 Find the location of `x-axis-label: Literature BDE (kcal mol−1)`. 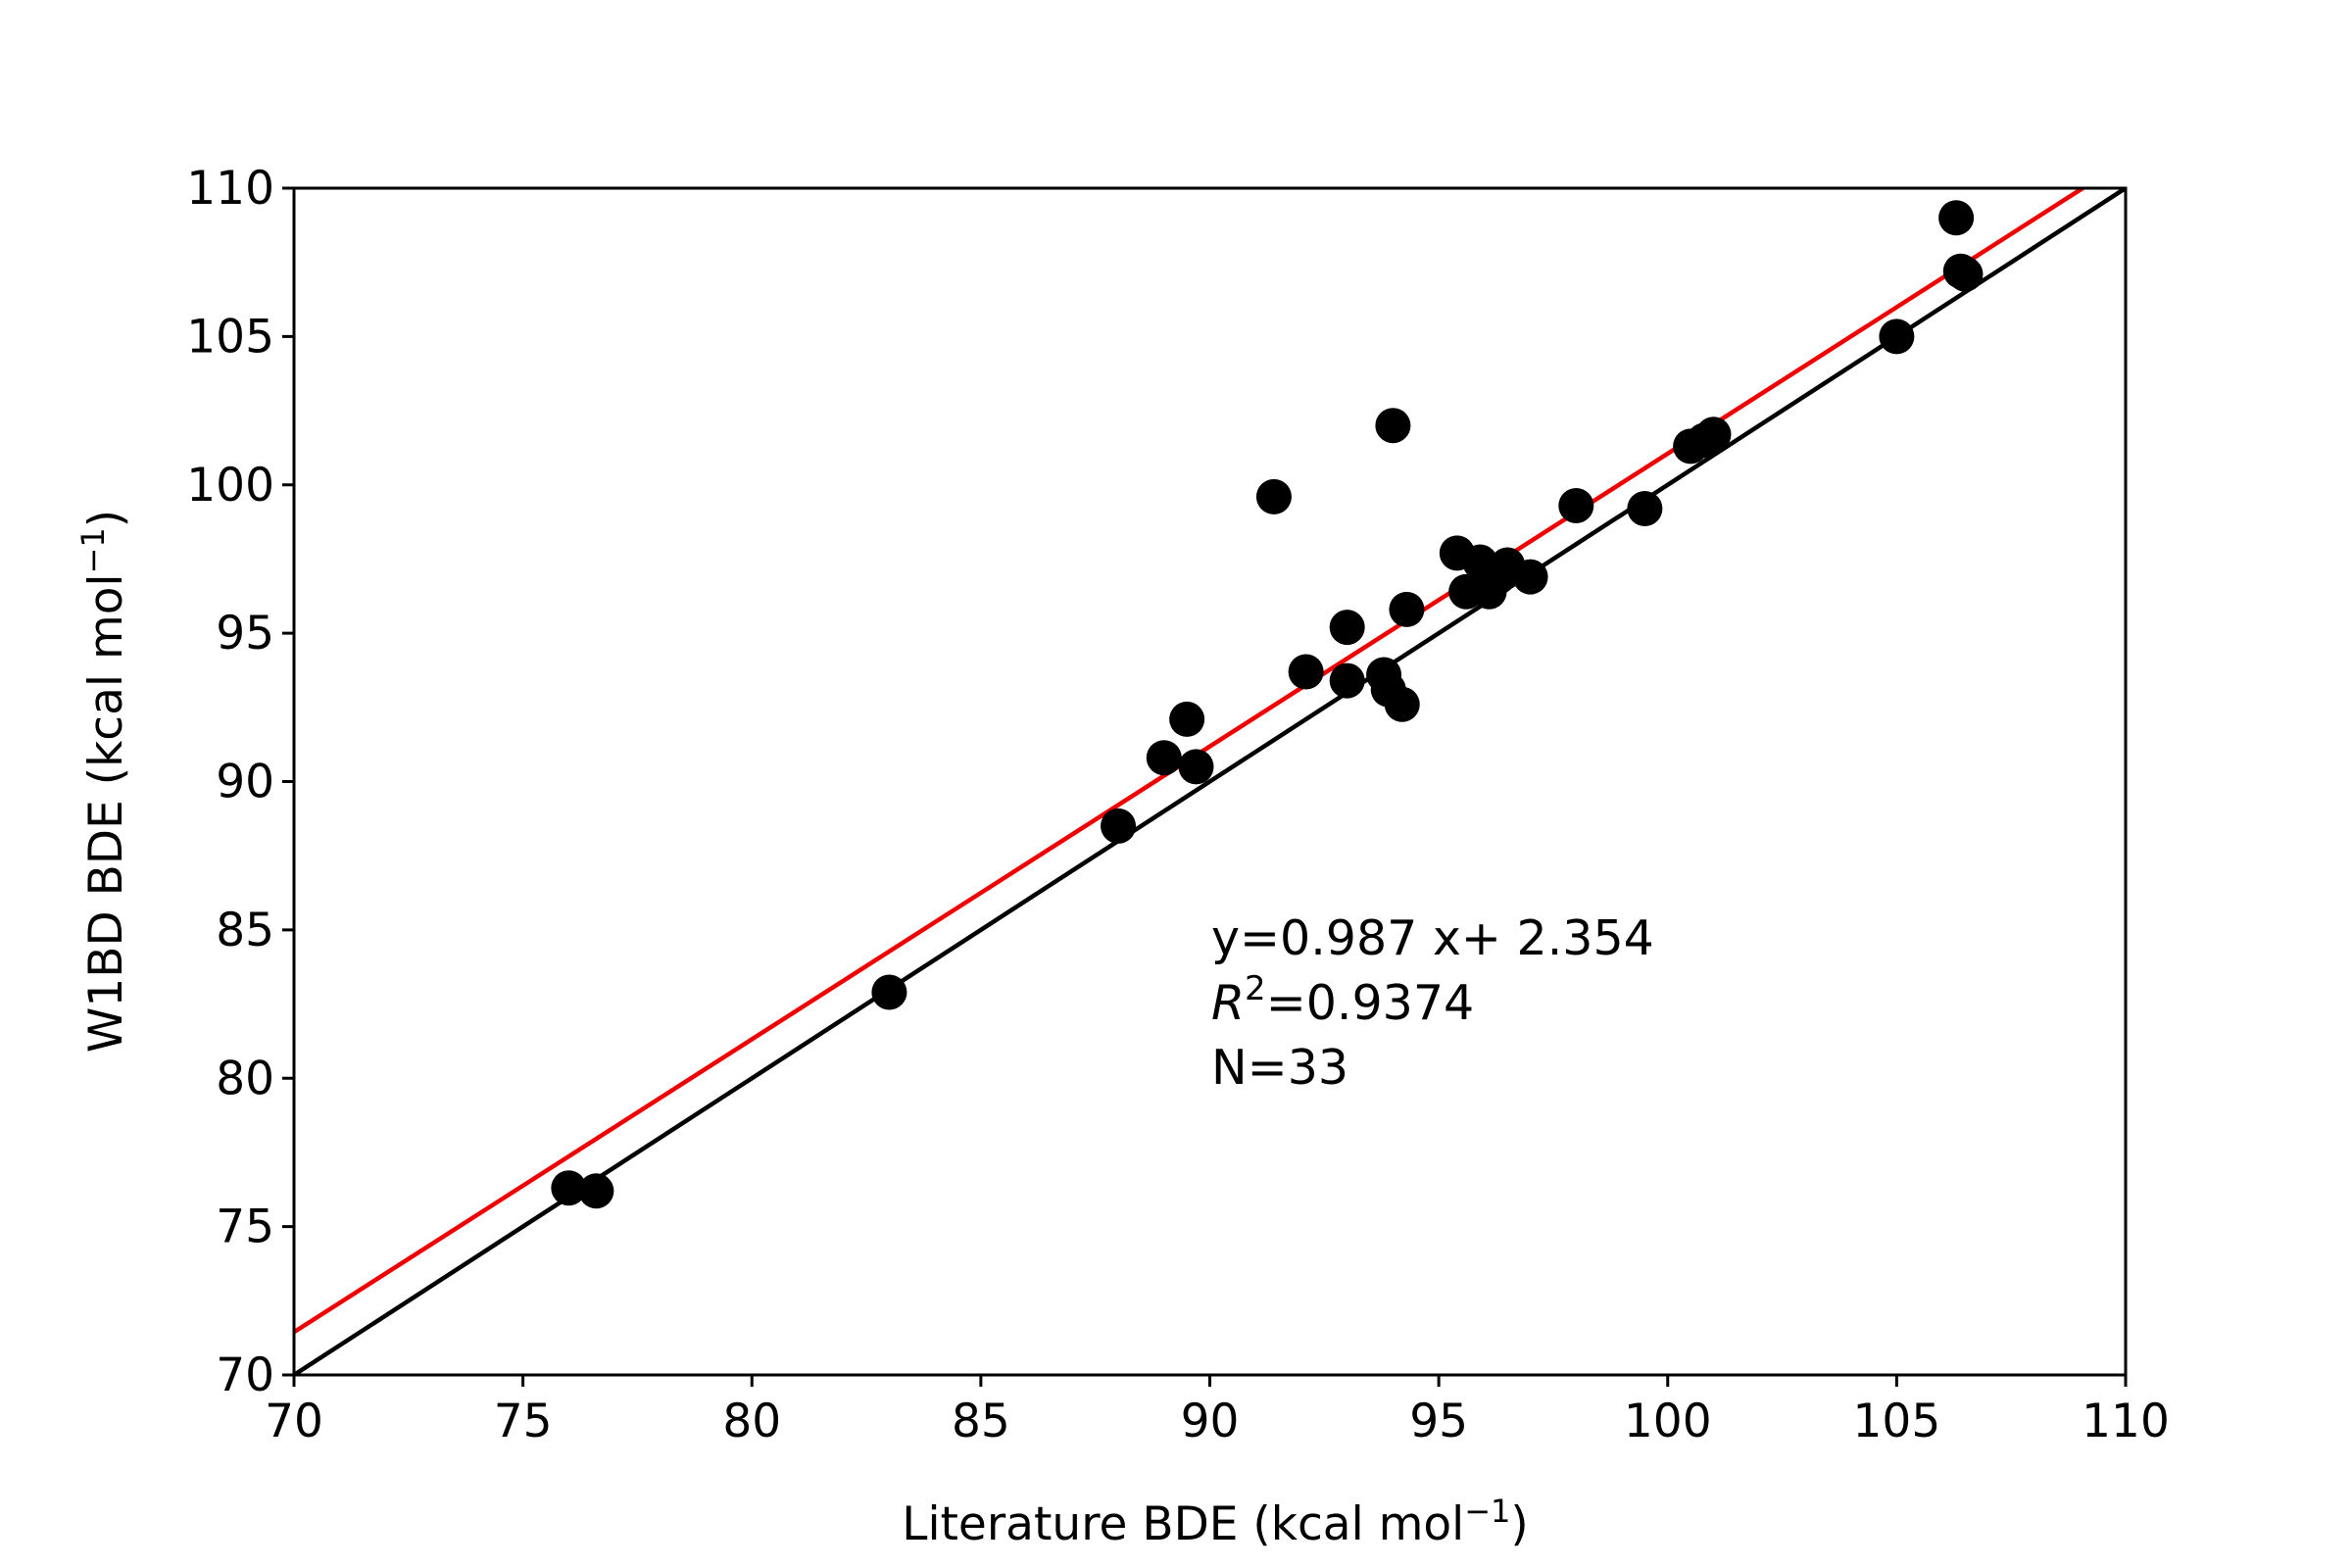

x-axis-label: Literature BDE (kcal mol−1) is located at coordinates (1215, 1522).